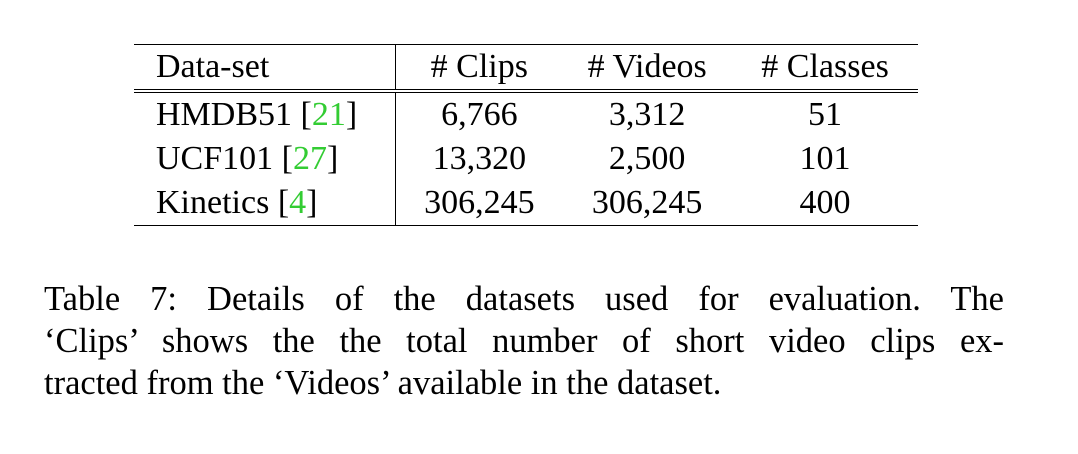 The height and width of the screenshot is (454, 1078). Describe the element at coordinates (647, 203) in the screenshot. I see `videos-cell: 306,245` at that location.